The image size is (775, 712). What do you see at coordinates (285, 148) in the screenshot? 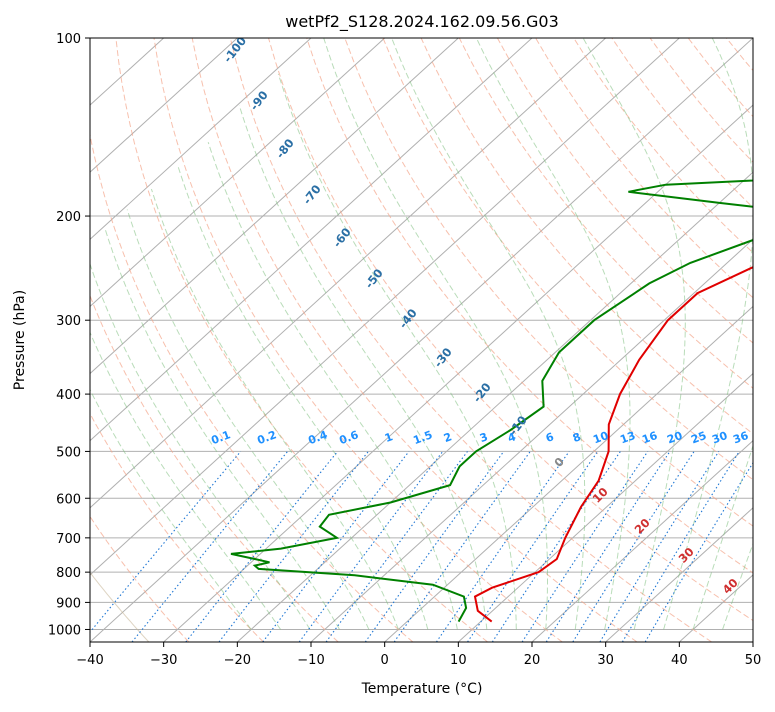
I see `dry-adiabat-label: -80` at bounding box center [285, 148].